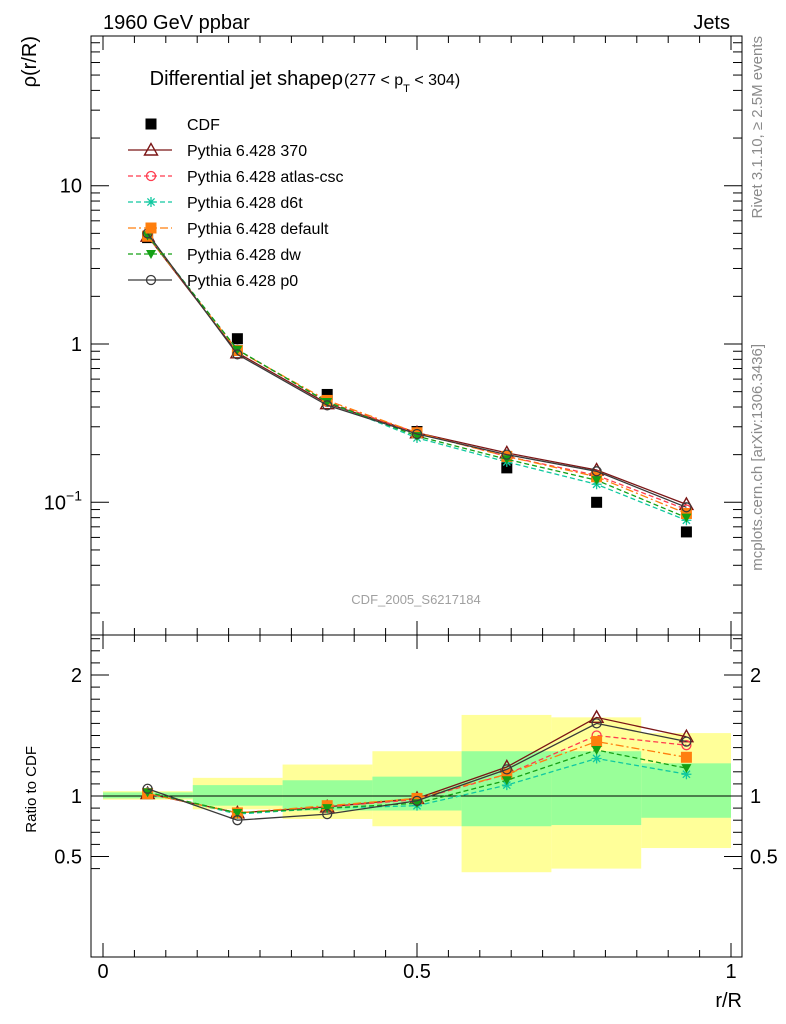 The image size is (786, 1024). What do you see at coordinates (237, 795) in the screenshot?
I see `inner-band-bin` at bounding box center [237, 795].